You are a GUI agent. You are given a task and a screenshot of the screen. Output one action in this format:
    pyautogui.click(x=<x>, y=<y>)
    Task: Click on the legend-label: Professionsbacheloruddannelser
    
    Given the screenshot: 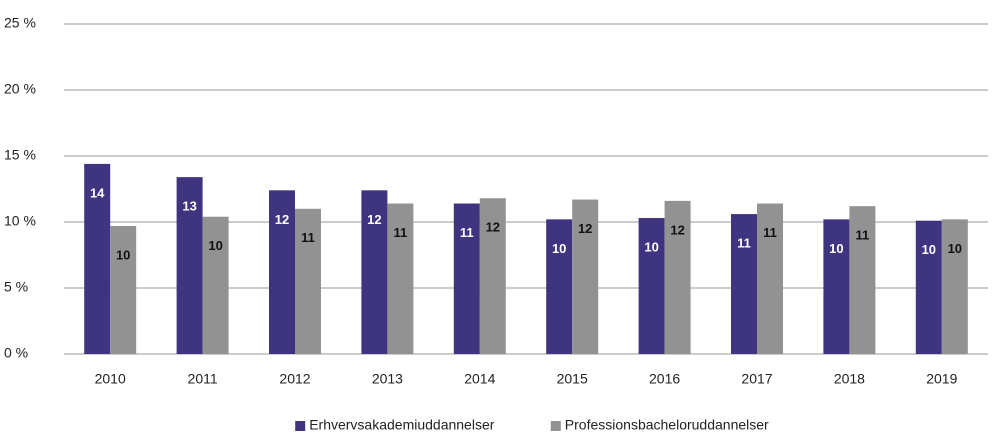 What is the action you would take?
    pyautogui.click(x=667, y=425)
    